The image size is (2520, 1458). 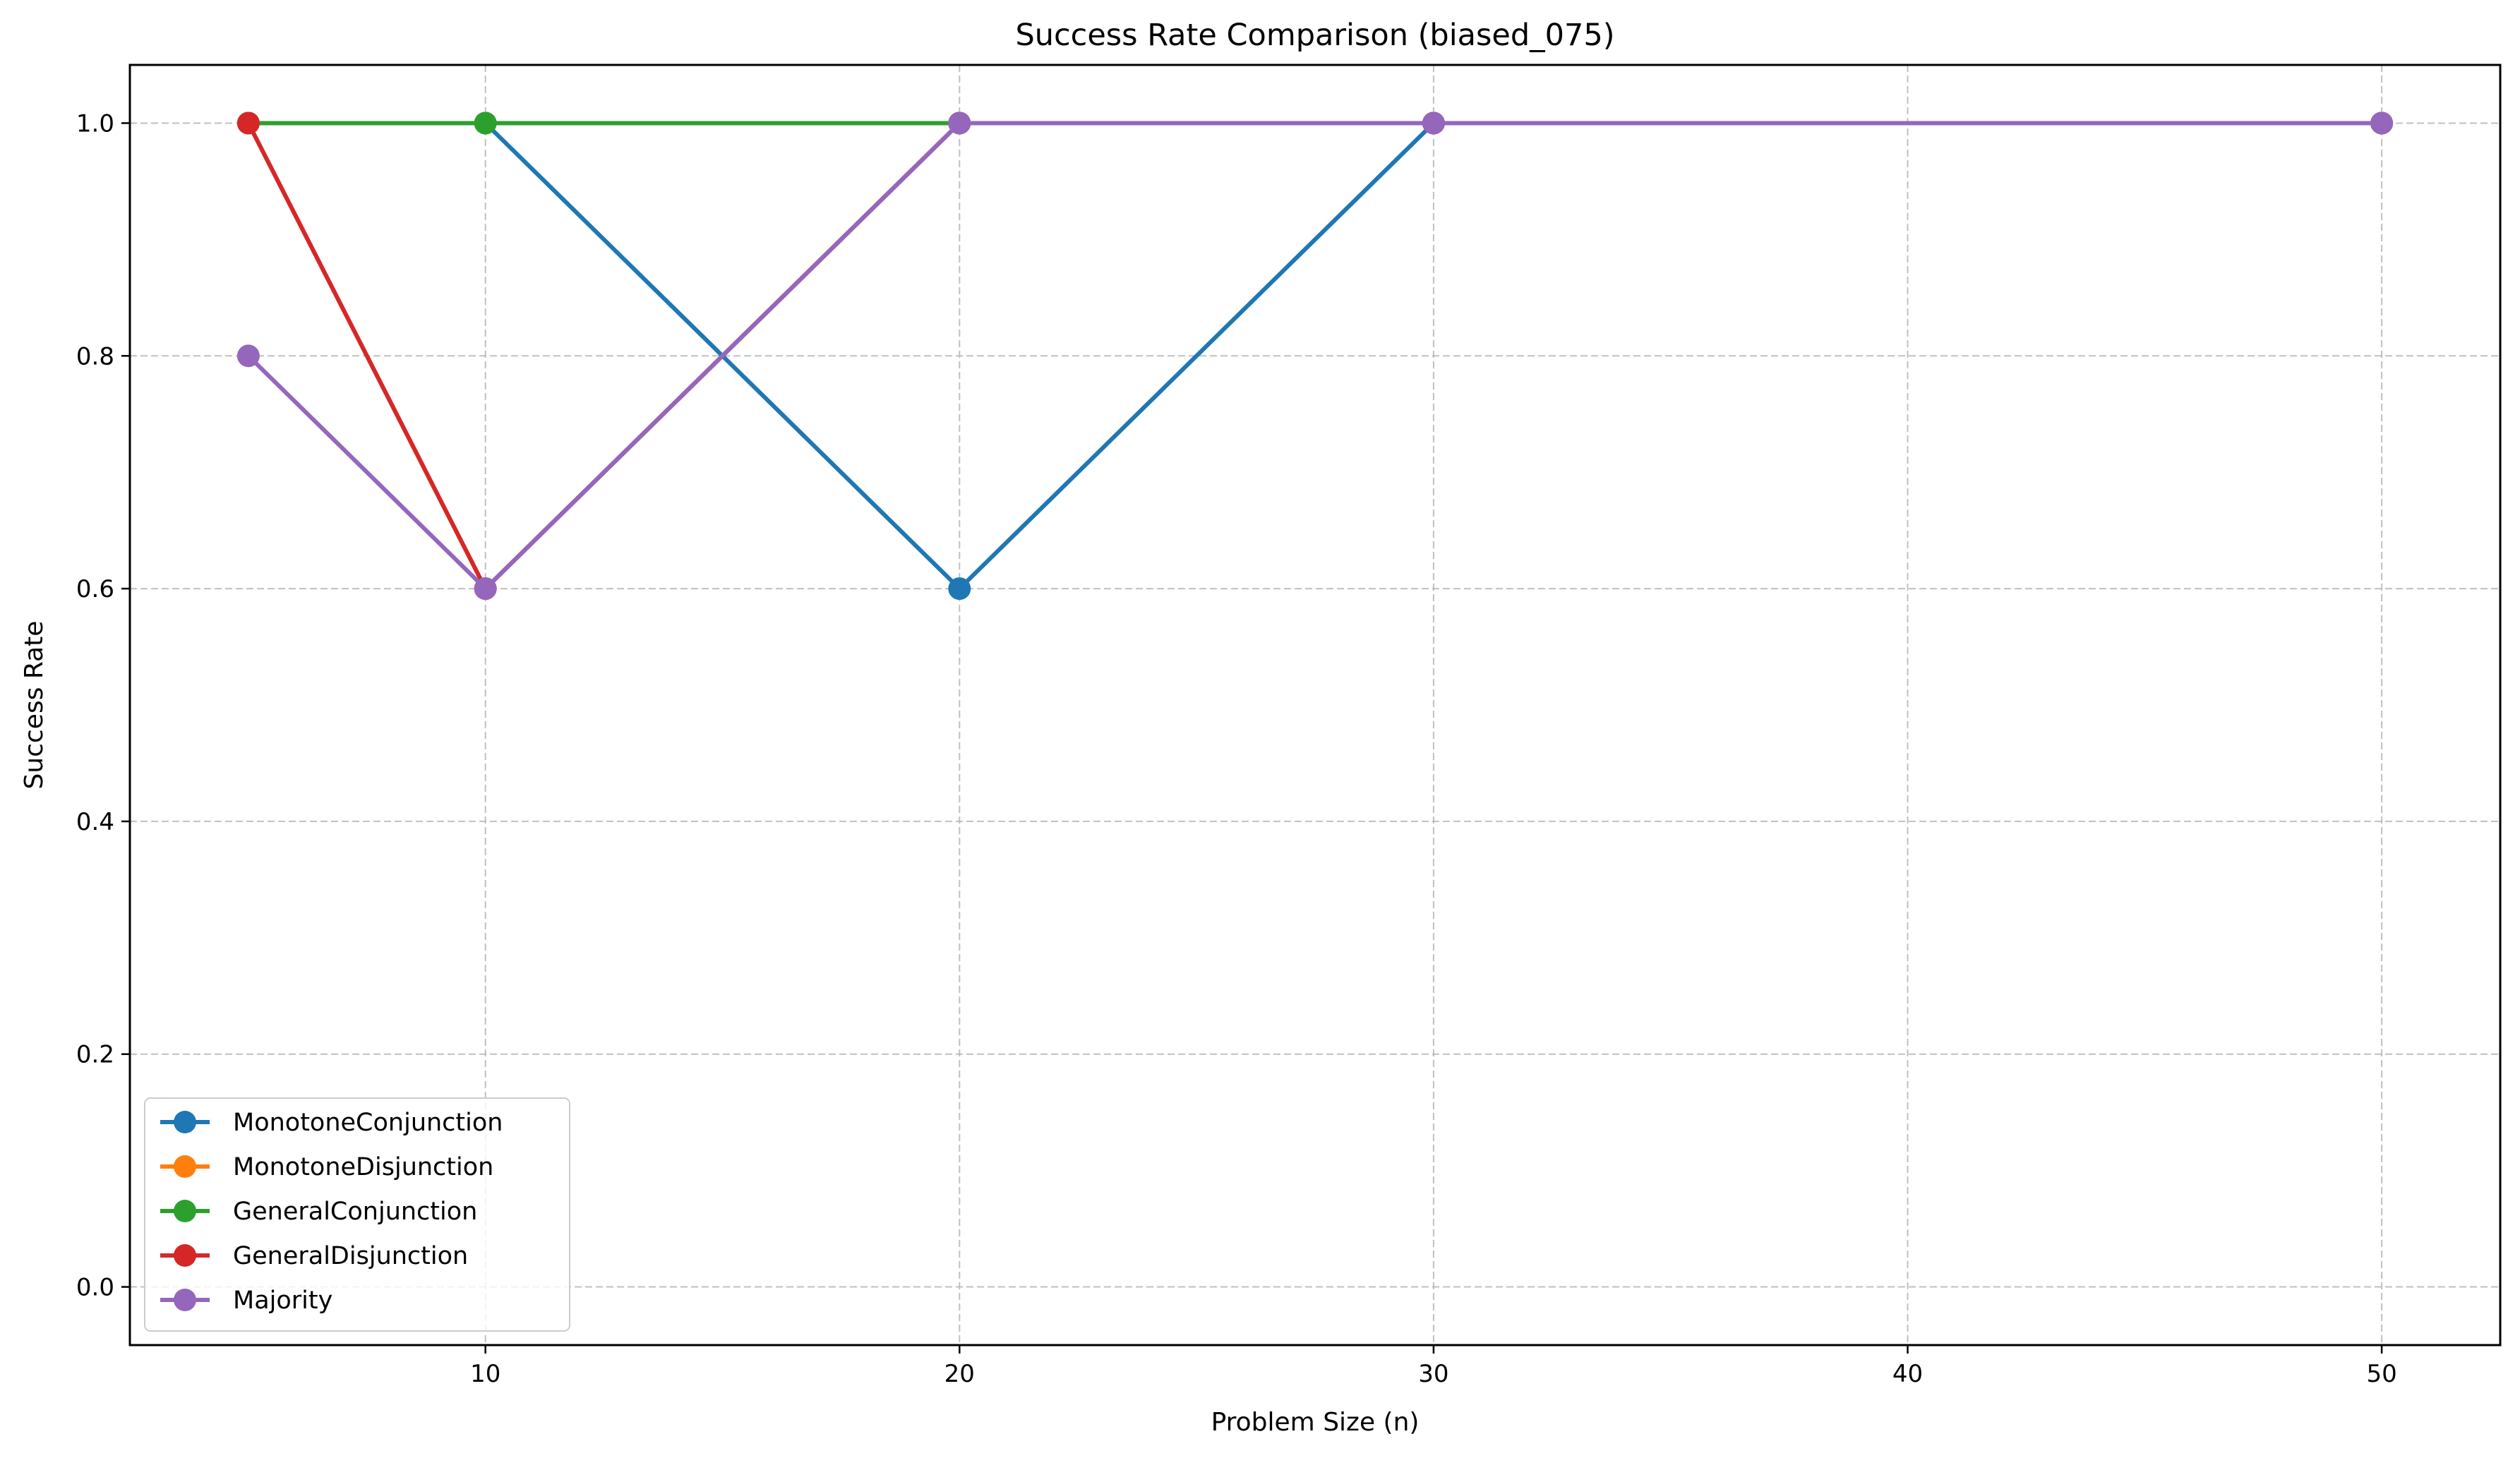 I want to click on legend-label: MonotoneDisjunction, so click(x=363, y=1167).